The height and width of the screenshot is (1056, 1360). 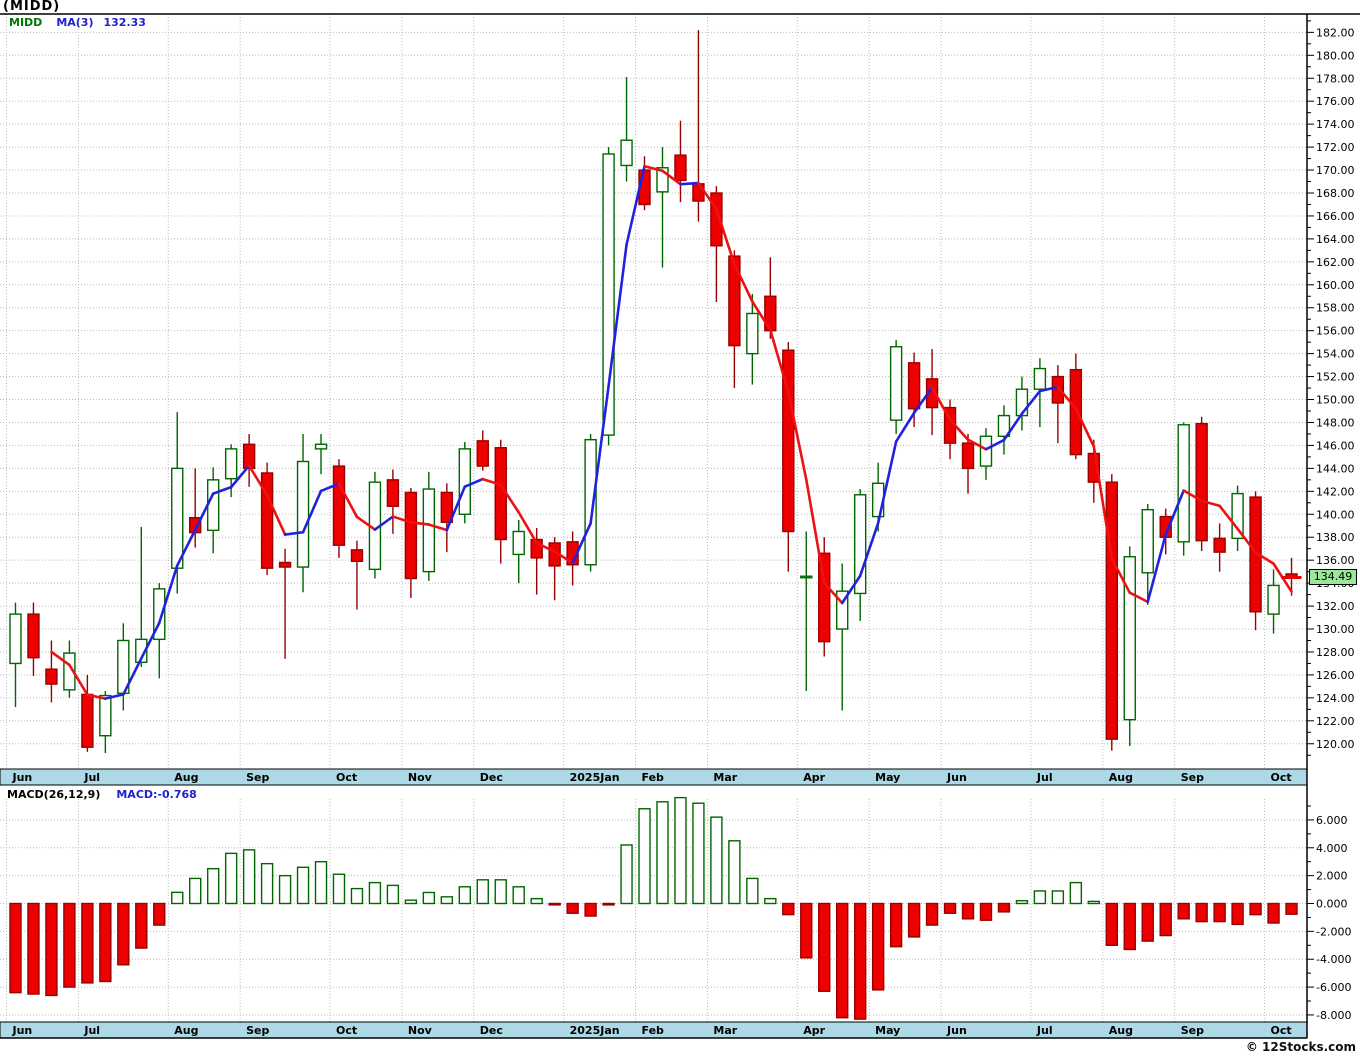 What do you see at coordinates (1335, 721) in the screenshot?
I see `price-tick-label: 122.00` at bounding box center [1335, 721].